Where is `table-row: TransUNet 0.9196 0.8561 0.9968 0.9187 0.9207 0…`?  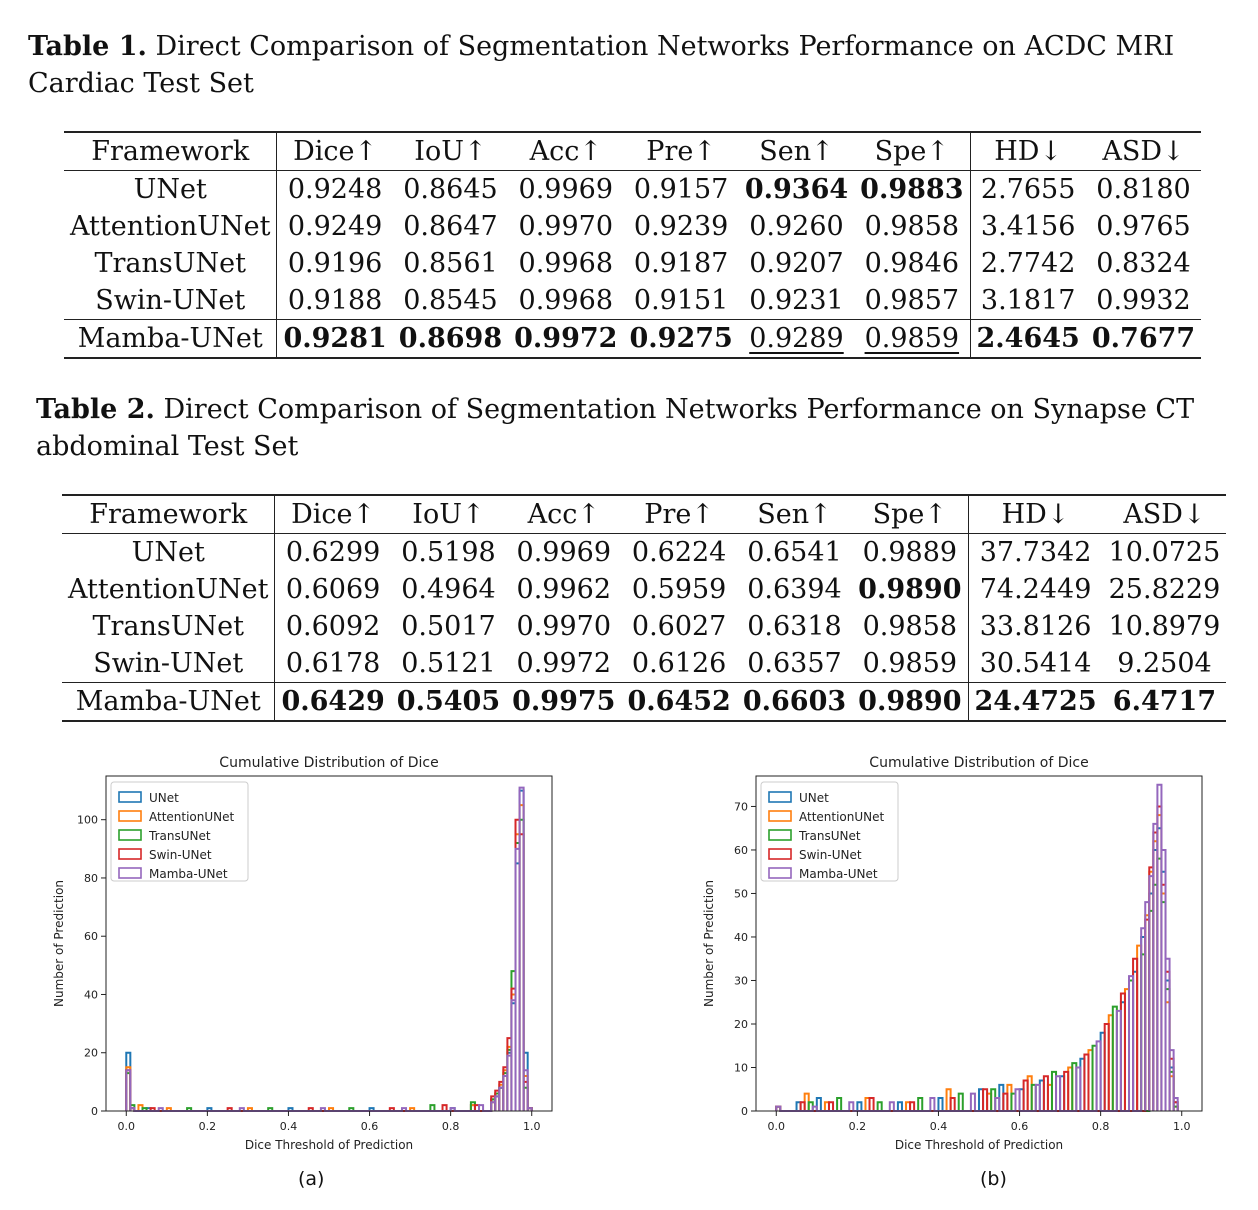 table-row: TransUNet 0.9196 0.8561 0.9968 0.9187 0.9207 0… is located at coordinates (632, 263).